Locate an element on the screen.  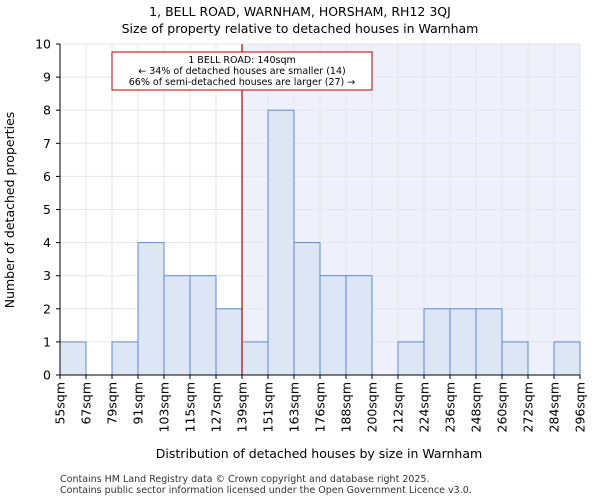
bar-224sqm is located at coordinates (437, 342).